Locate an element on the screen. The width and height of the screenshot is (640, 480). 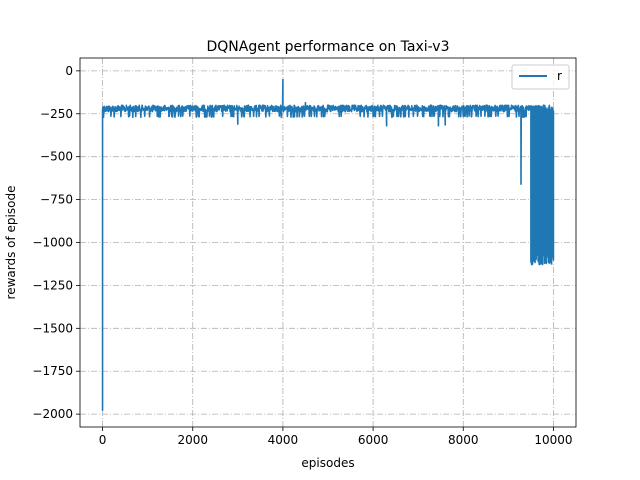
y-tick-label: −1250 is located at coordinates (52, 285).